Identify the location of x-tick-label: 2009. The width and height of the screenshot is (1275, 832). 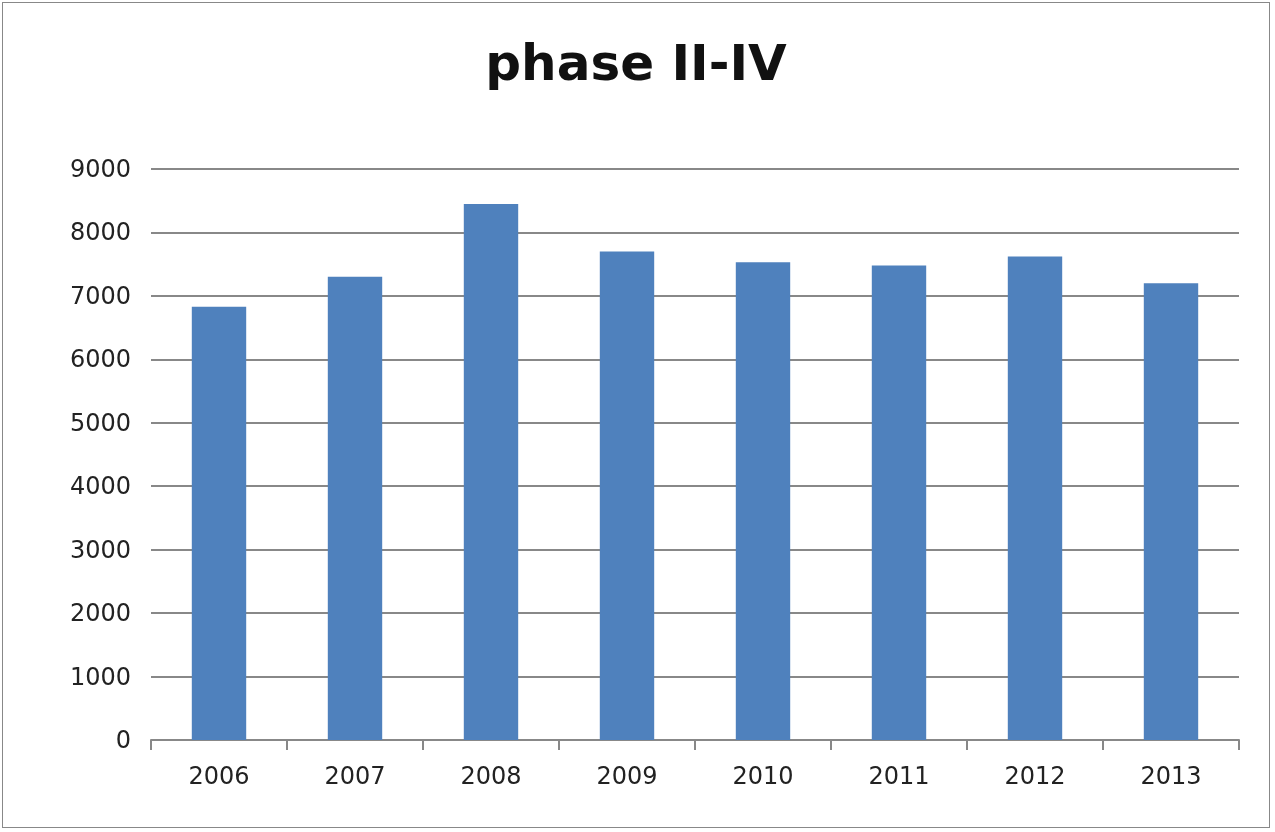
(627, 776).